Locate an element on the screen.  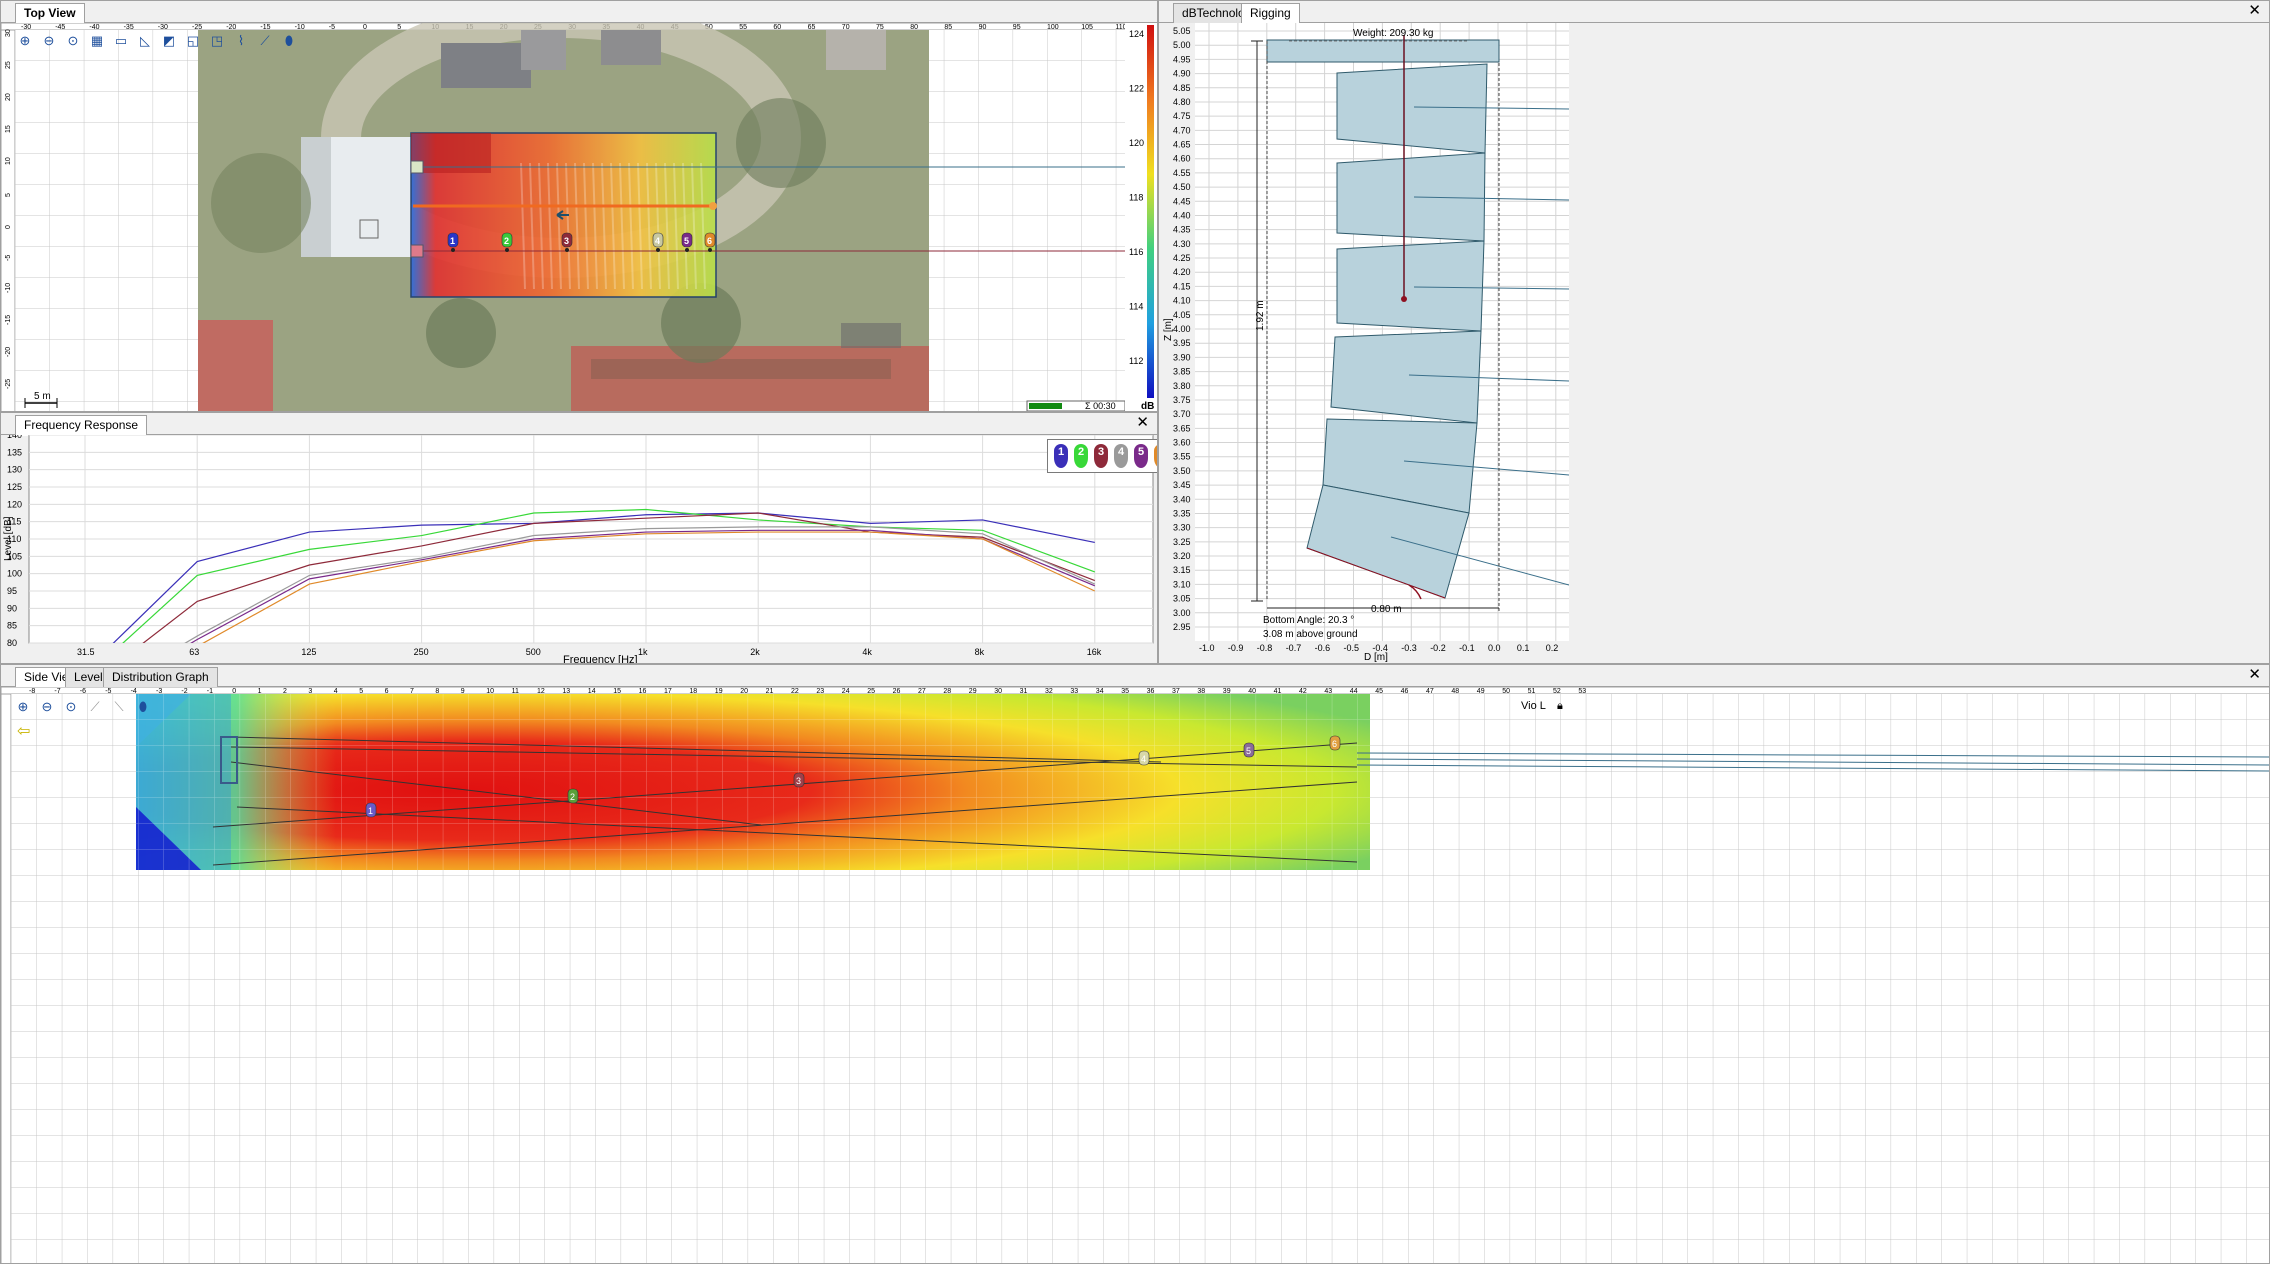
ruler-tick-label: 49 is located at coordinates (1481, 691).